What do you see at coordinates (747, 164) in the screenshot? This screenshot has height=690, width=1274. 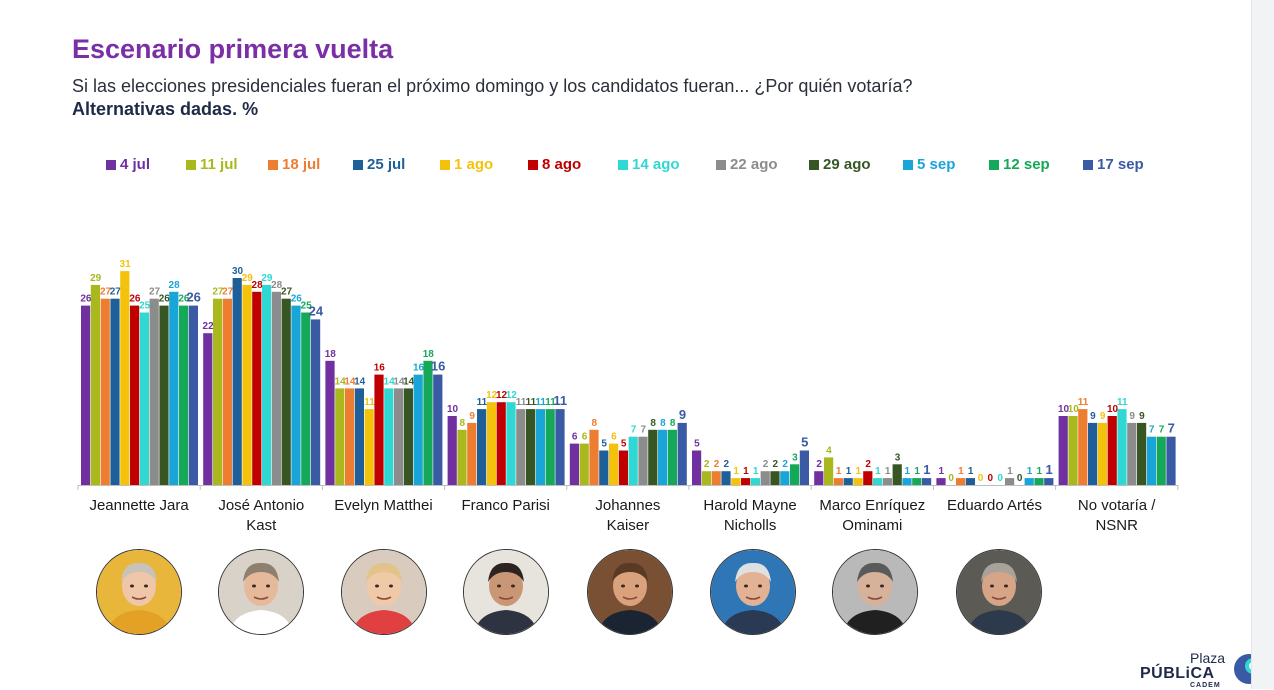 I see `legend-item: 22 ago` at bounding box center [747, 164].